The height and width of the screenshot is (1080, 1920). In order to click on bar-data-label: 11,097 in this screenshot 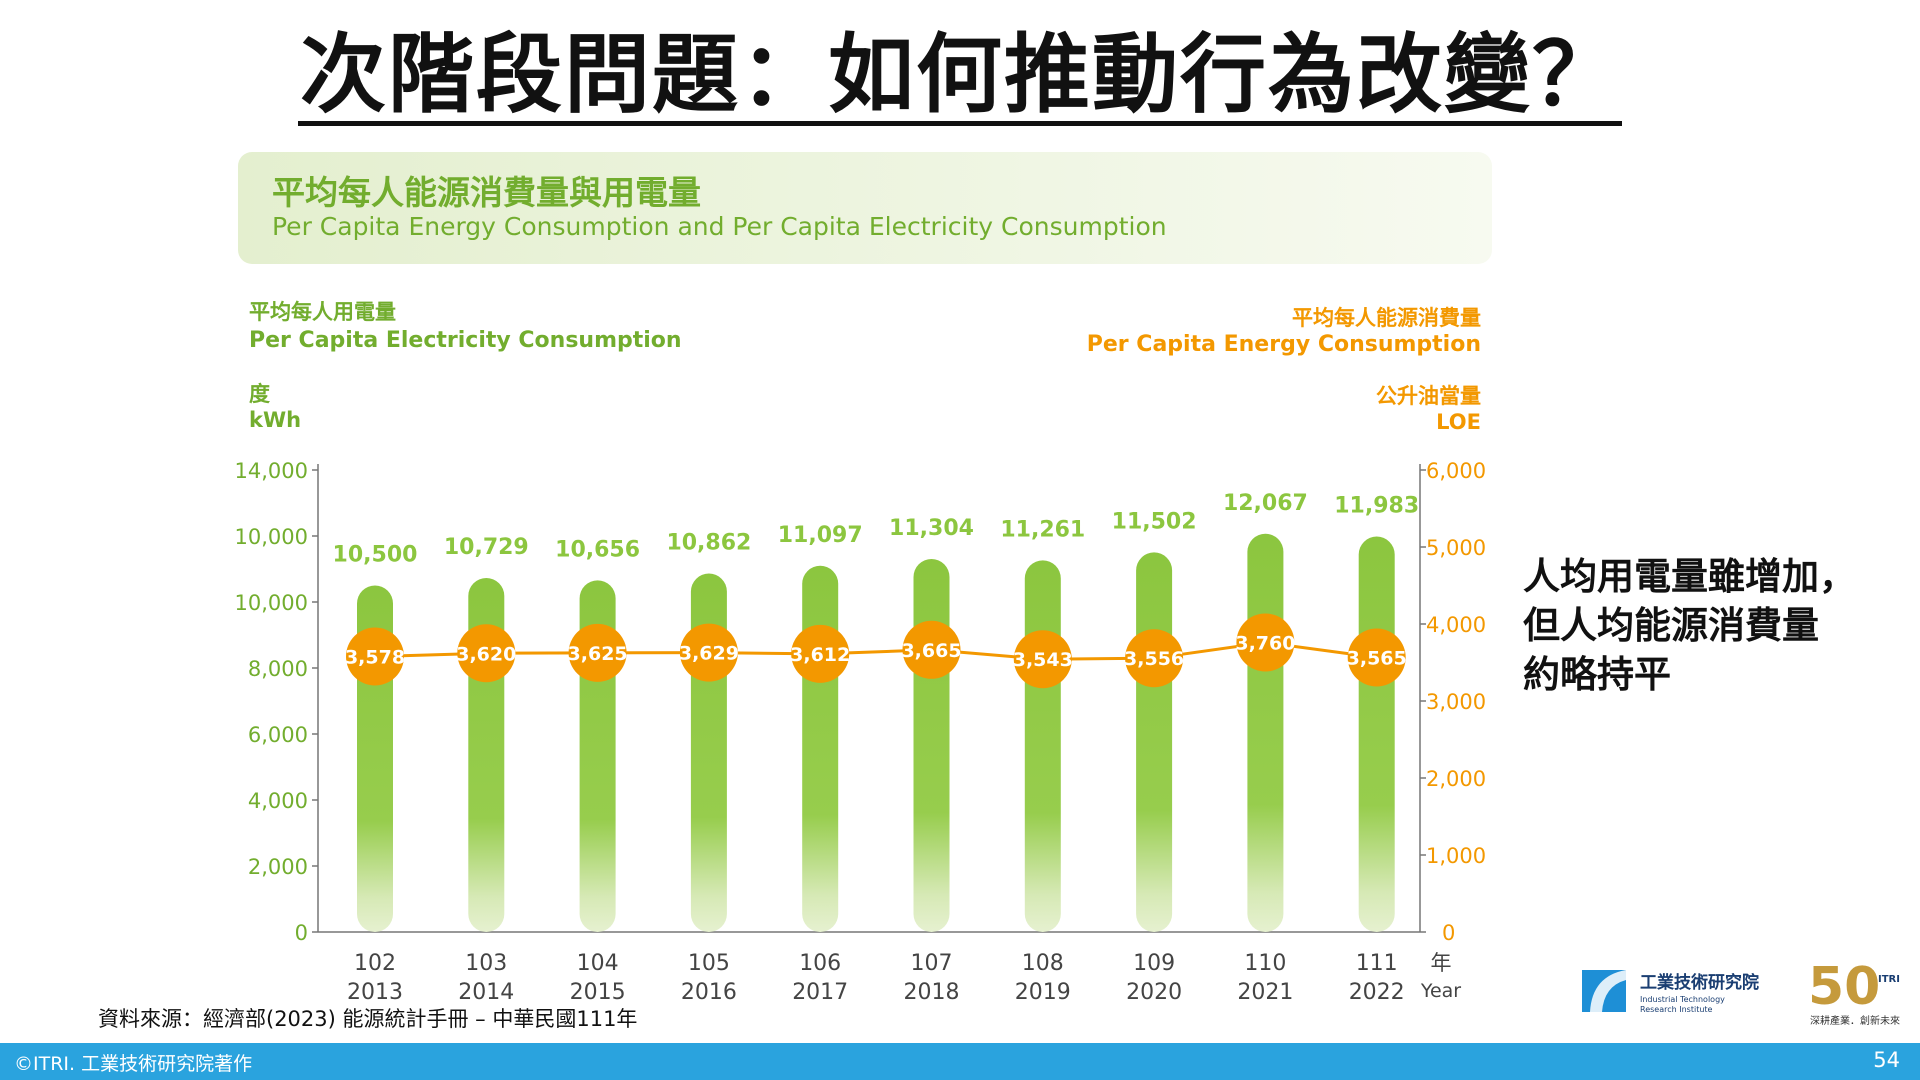, I will do `click(820, 535)`.